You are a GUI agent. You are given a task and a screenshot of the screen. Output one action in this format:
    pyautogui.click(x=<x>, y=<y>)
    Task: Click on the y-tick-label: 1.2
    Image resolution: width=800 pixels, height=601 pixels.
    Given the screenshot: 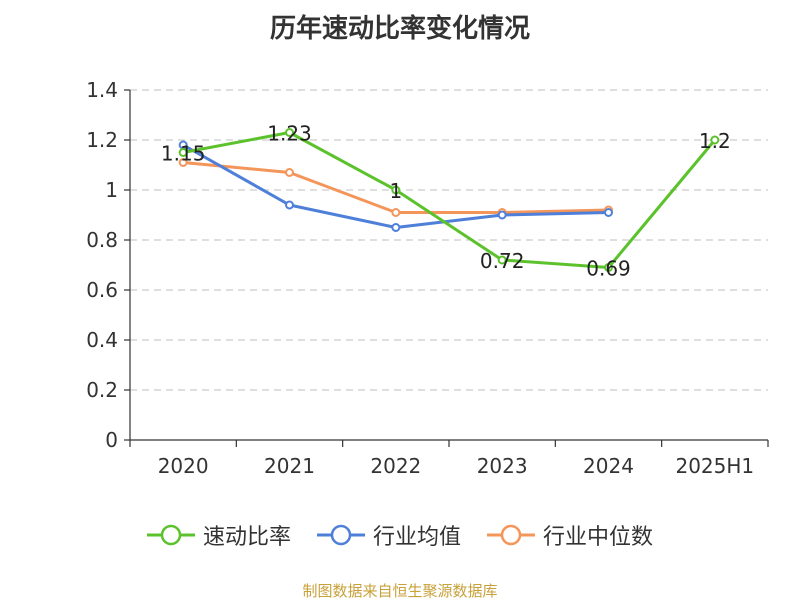 What is the action you would take?
    pyautogui.click(x=102, y=140)
    